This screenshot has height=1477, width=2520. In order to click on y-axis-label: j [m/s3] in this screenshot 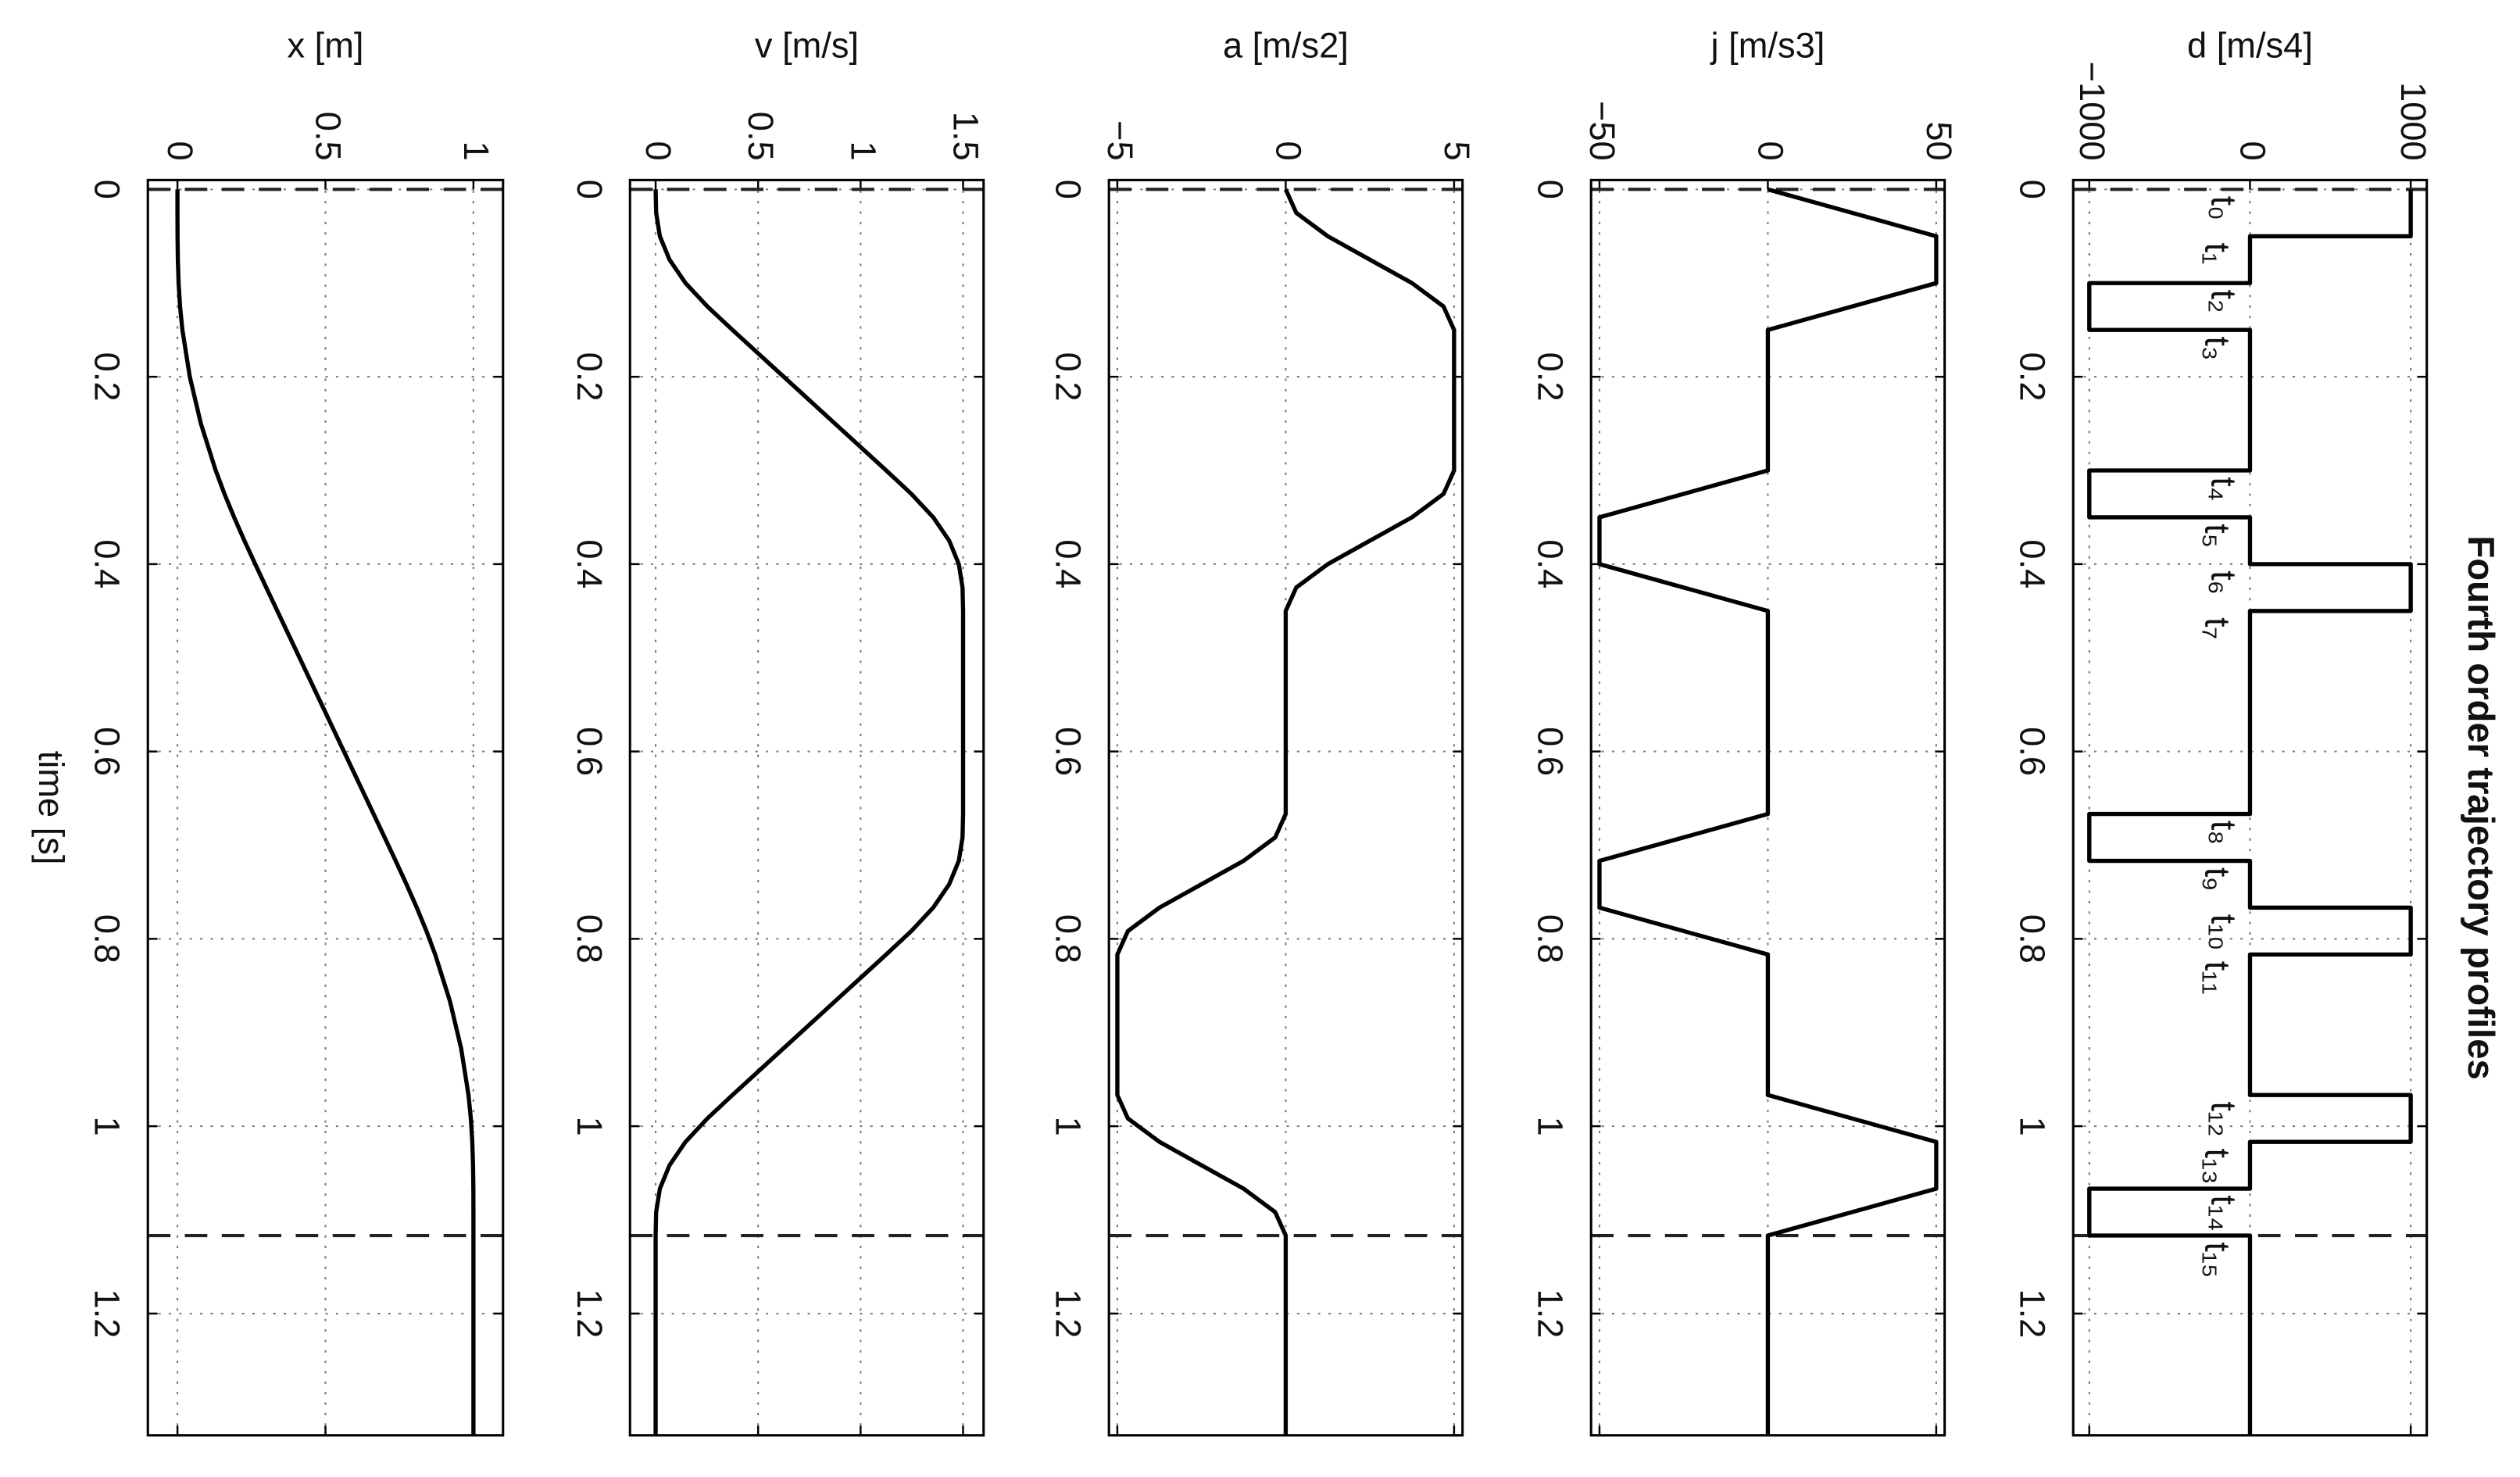, I will do `click(1767, 46)`.